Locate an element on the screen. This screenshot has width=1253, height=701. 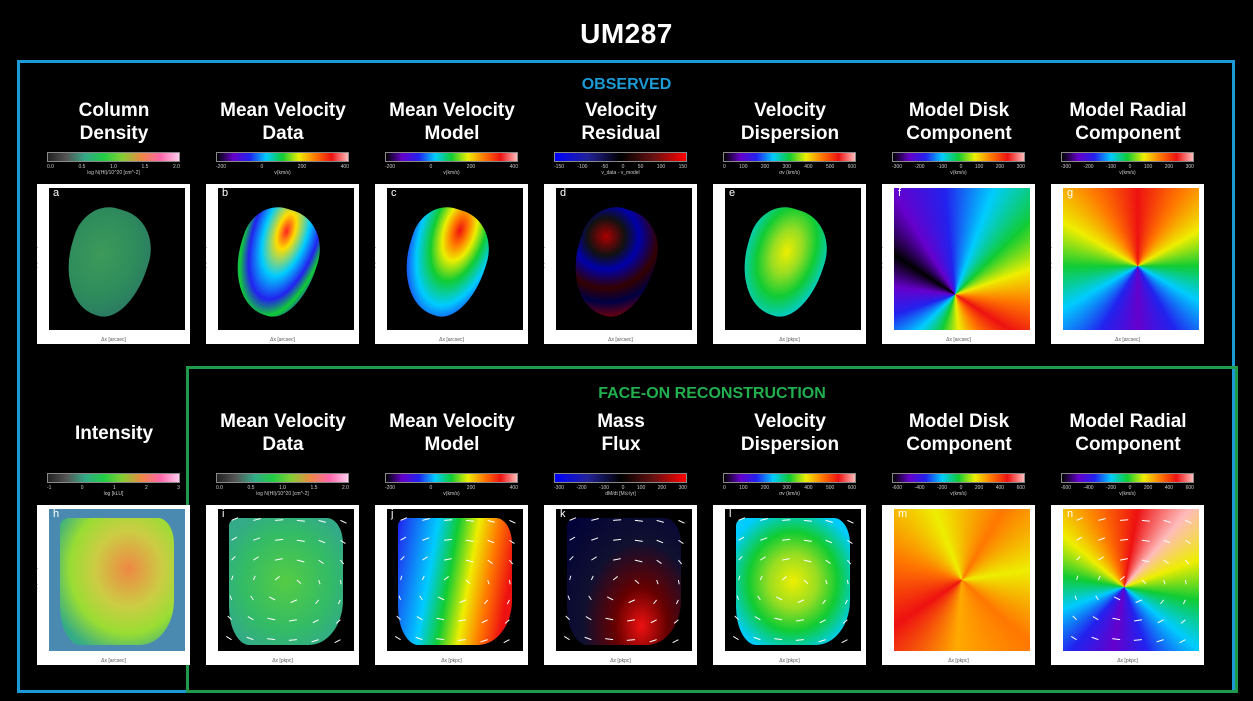
colorbar-tick: -100 is located at coordinates (942, 167).